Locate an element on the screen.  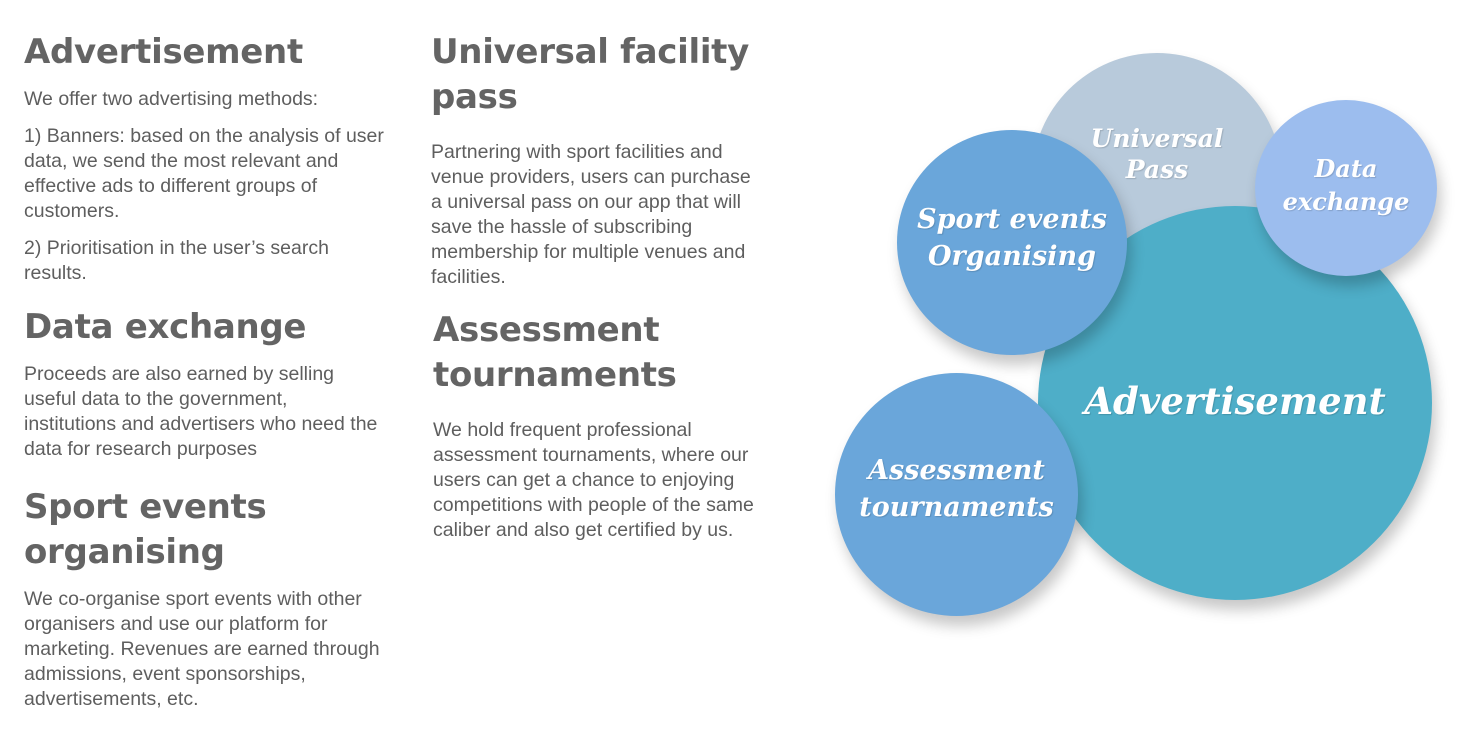
bubble-assessment: Assessment tournaments is located at coordinates (956, 494).